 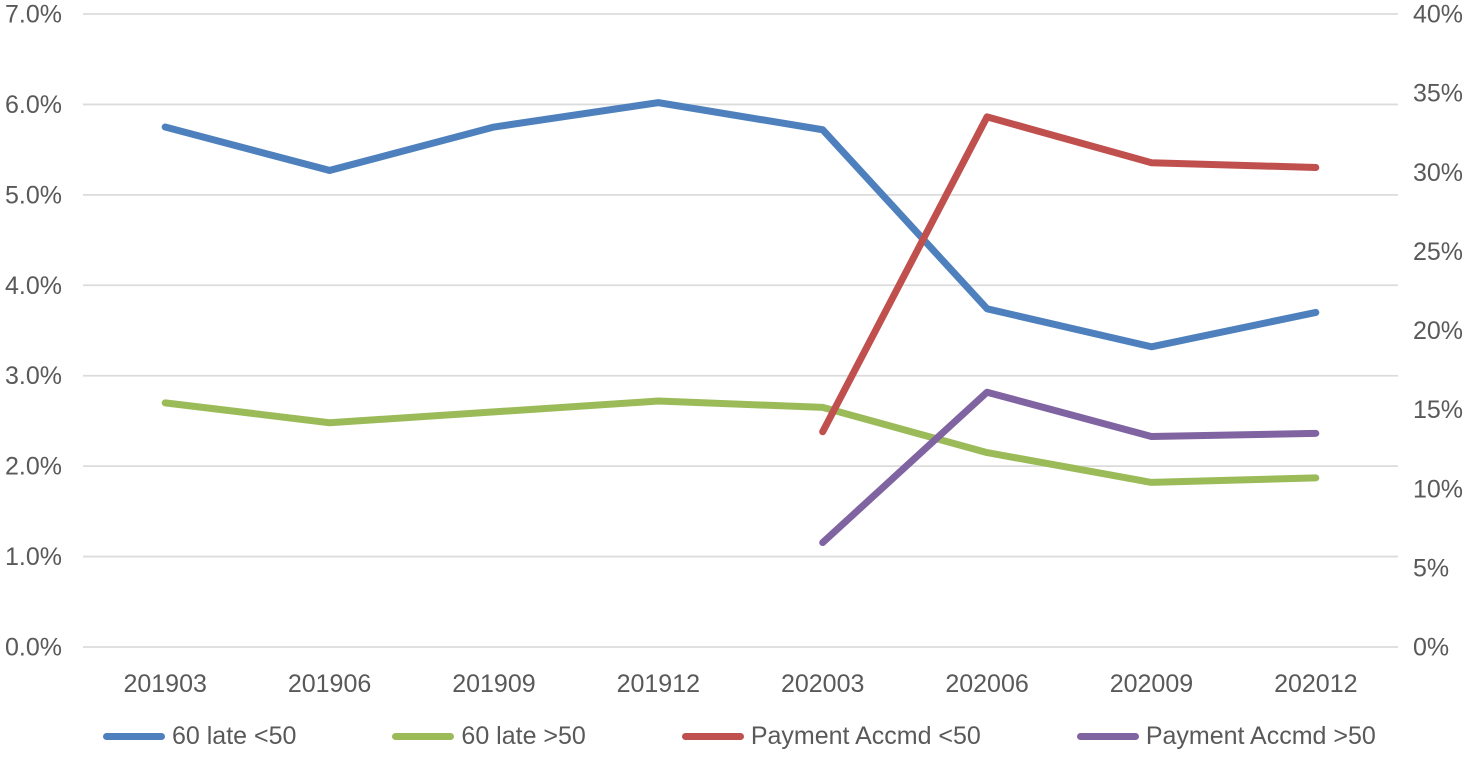 I want to click on left-axis-tick-label: 6.0%, so click(x=33, y=105).